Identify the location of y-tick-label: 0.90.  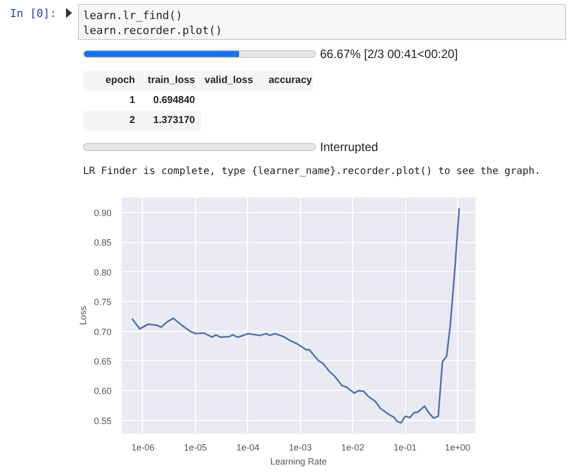
(103, 213).